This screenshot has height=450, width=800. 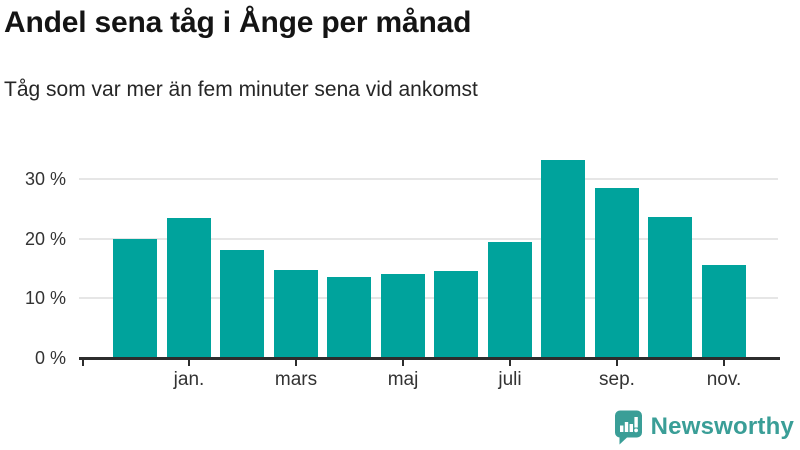 What do you see at coordinates (628, 427) in the screenshot?
I see `newsworthy-speech-bubble-chart-icon` at bounding box center [628, 427].